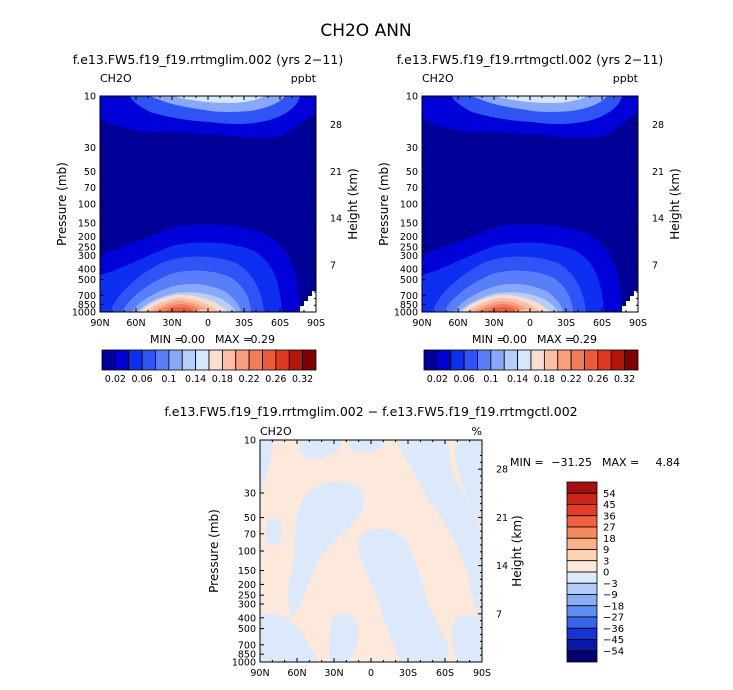 This screenshot has height=690, width=733. What do you see at coordinates (304, 78) in the screenshot?
I see `left-units-label: ppbt` at bounding box center [304, 78].